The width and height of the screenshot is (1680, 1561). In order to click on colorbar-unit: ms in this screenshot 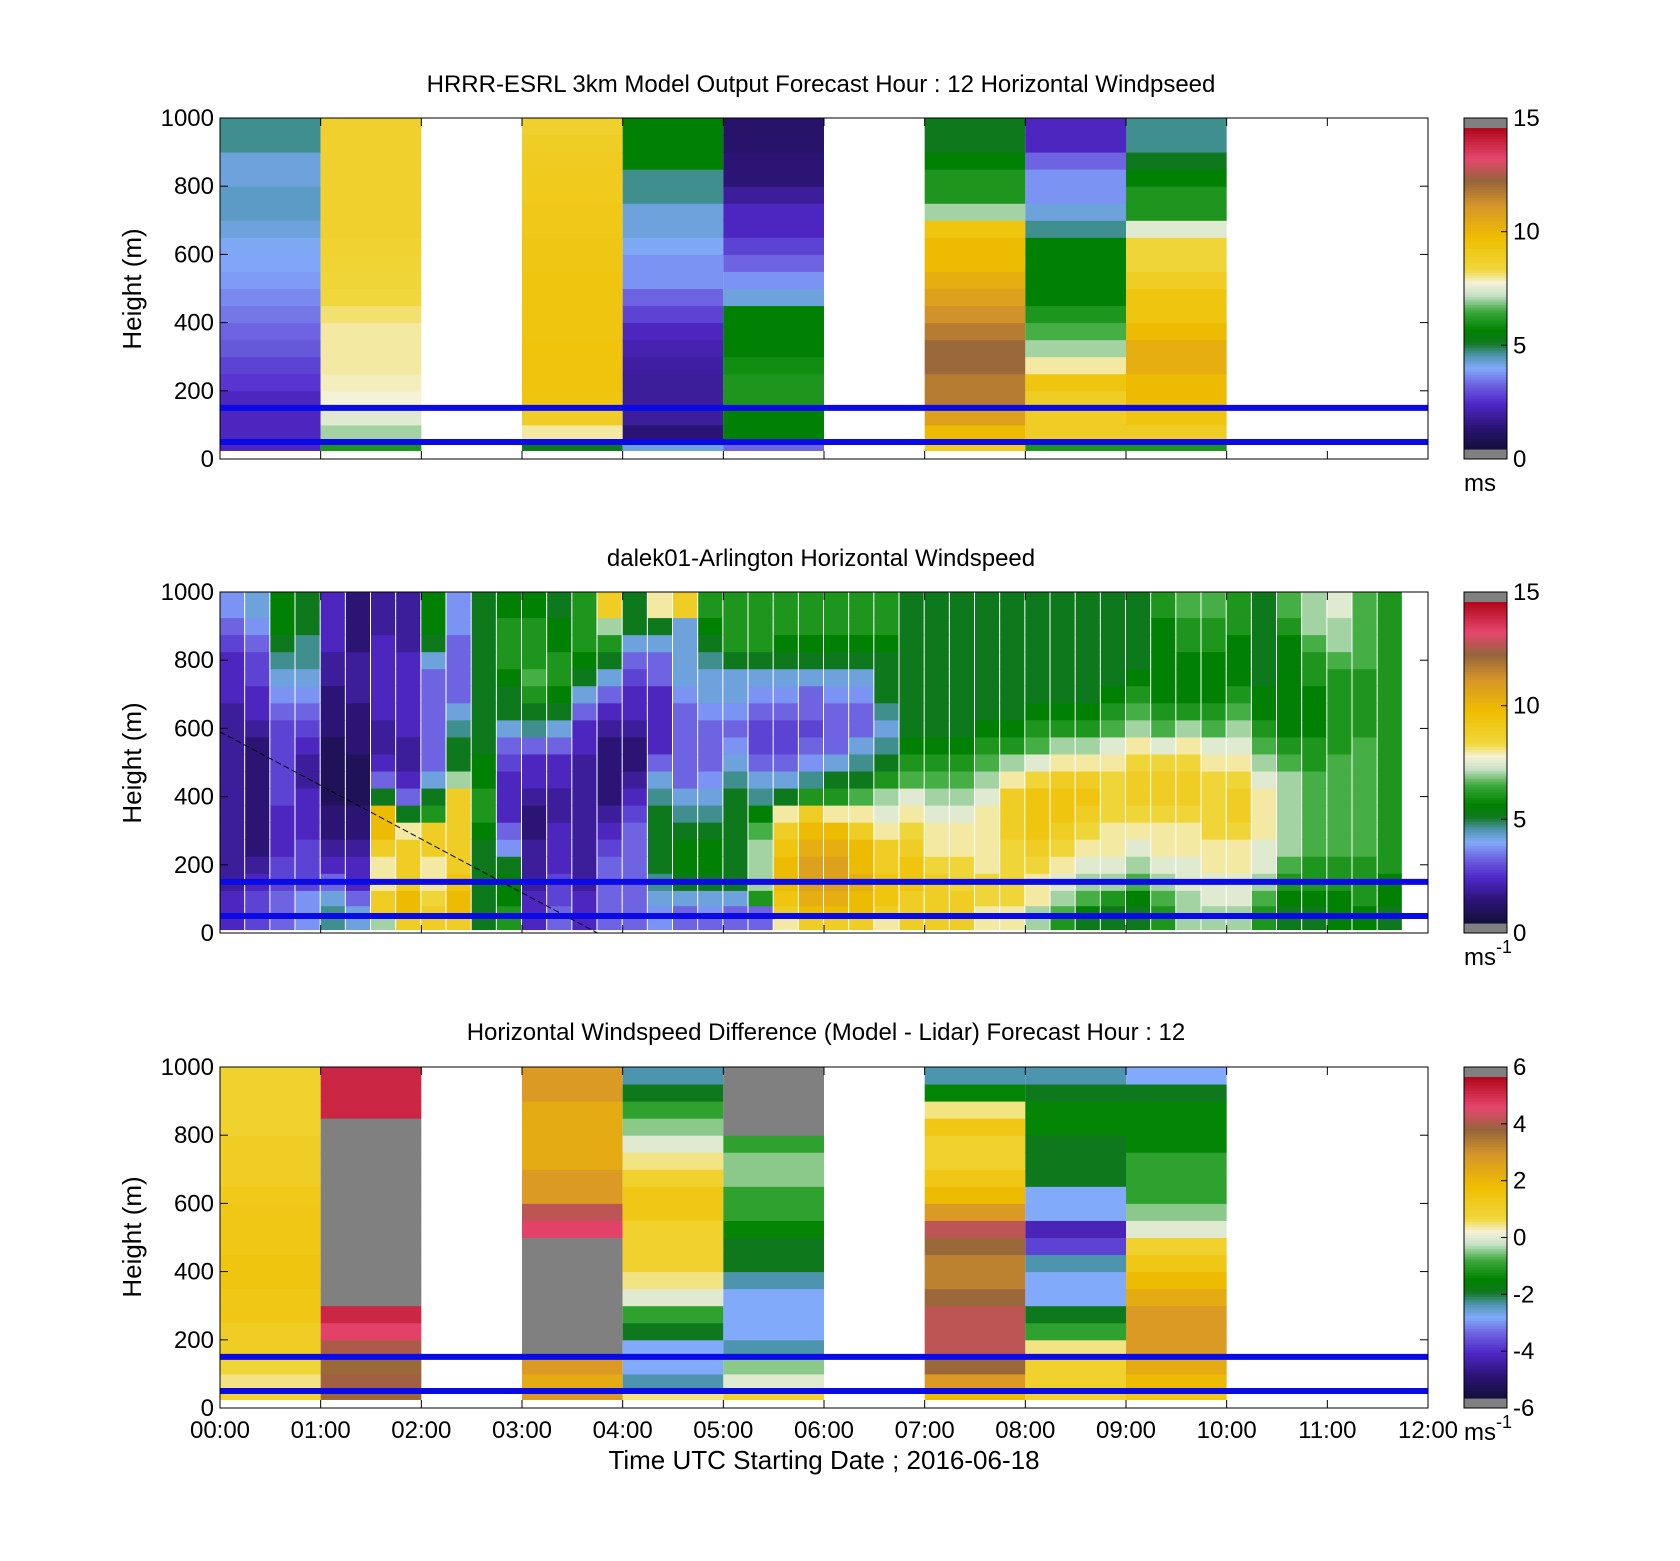, I will do `click(1480, 483)`.